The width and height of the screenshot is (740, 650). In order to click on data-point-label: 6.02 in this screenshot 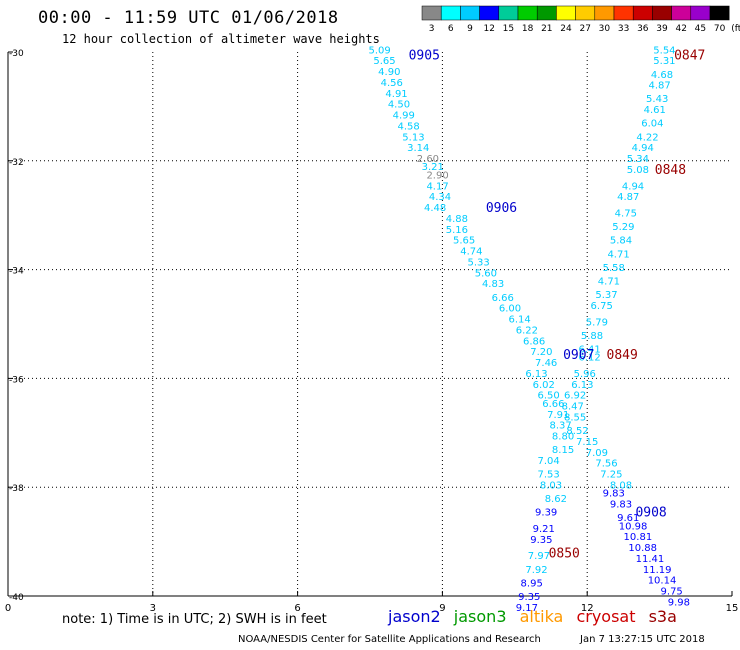, I will do `click(544, 385)`.